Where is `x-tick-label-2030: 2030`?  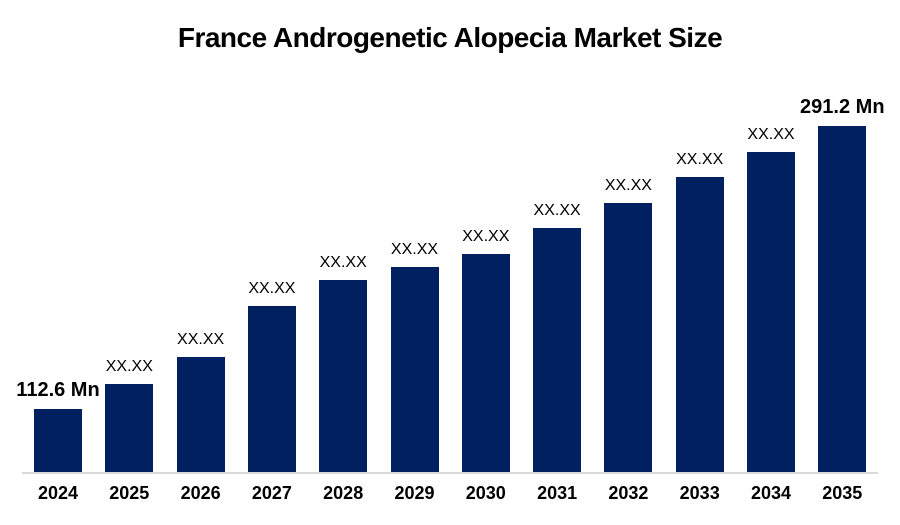 x-tick-label-2030: 2030 is located at coordinates (485, 493).